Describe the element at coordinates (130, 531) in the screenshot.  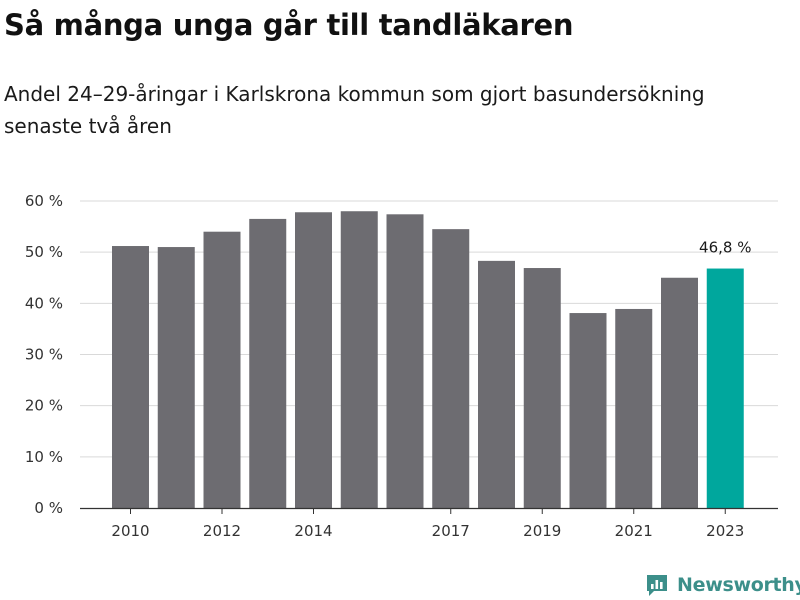
I see `x-tick-label: 2010` at that location.